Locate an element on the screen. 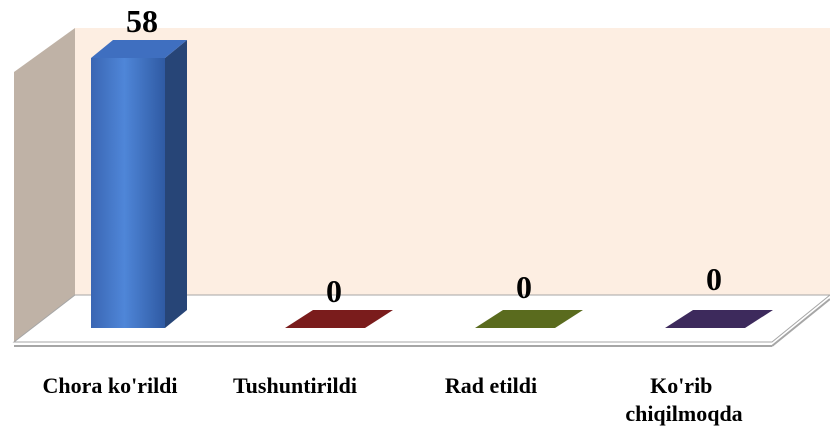  tick-label-korib: Ko'rib chiqilmoqda is located at coordinates (683, 399).